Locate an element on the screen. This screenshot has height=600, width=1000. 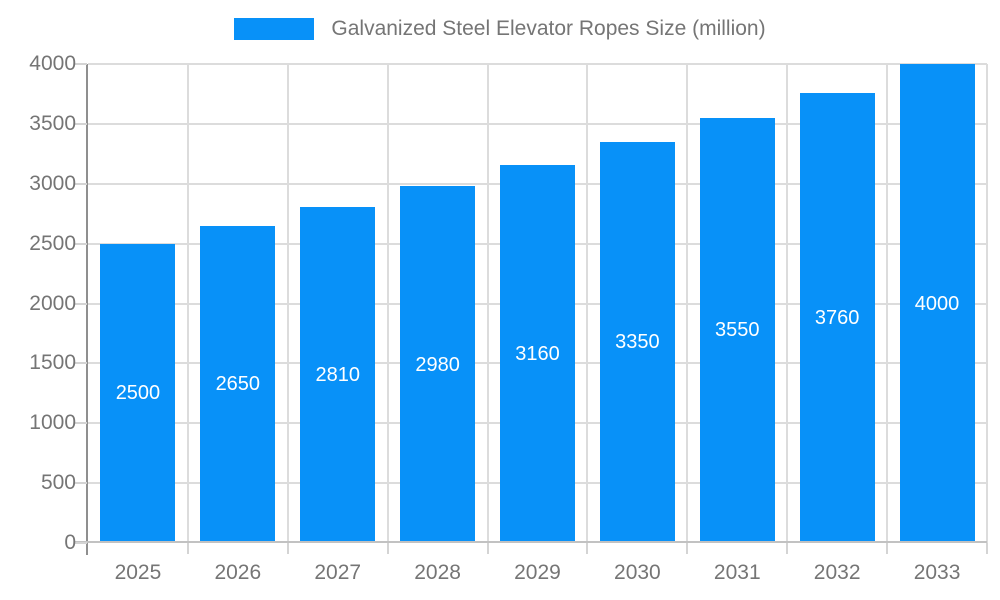
x-tick-label: 2028 is located at coordinates (437, 572).